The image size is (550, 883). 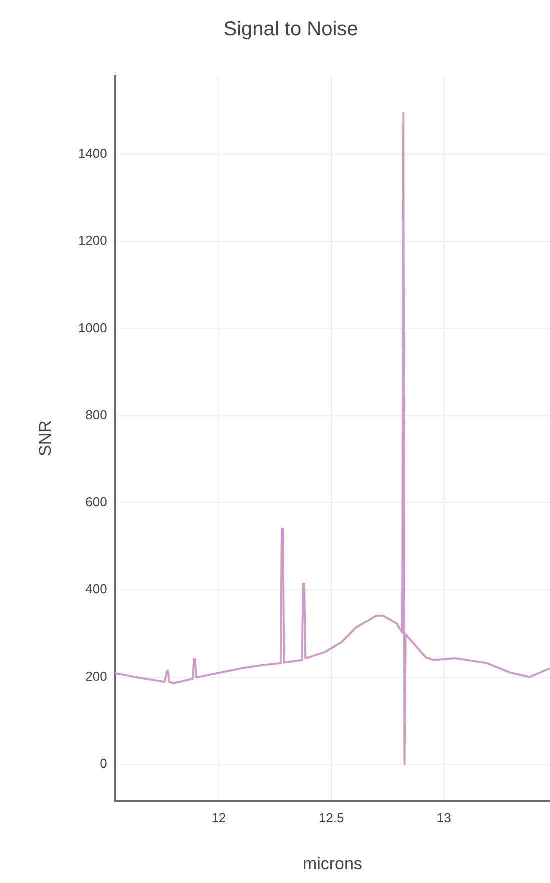 I want to click on x-axis-title: microns, so click(x=332, y=864).